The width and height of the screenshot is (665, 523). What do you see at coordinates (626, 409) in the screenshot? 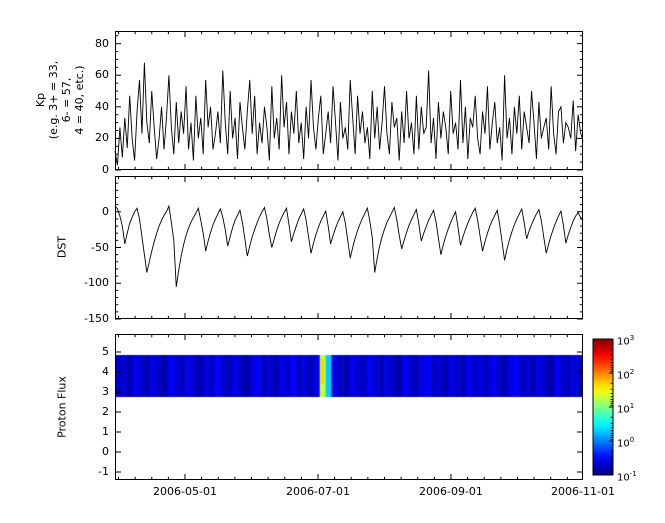
I see `colorbar-tick-label: 10¹` at bounding box center [626, 409].